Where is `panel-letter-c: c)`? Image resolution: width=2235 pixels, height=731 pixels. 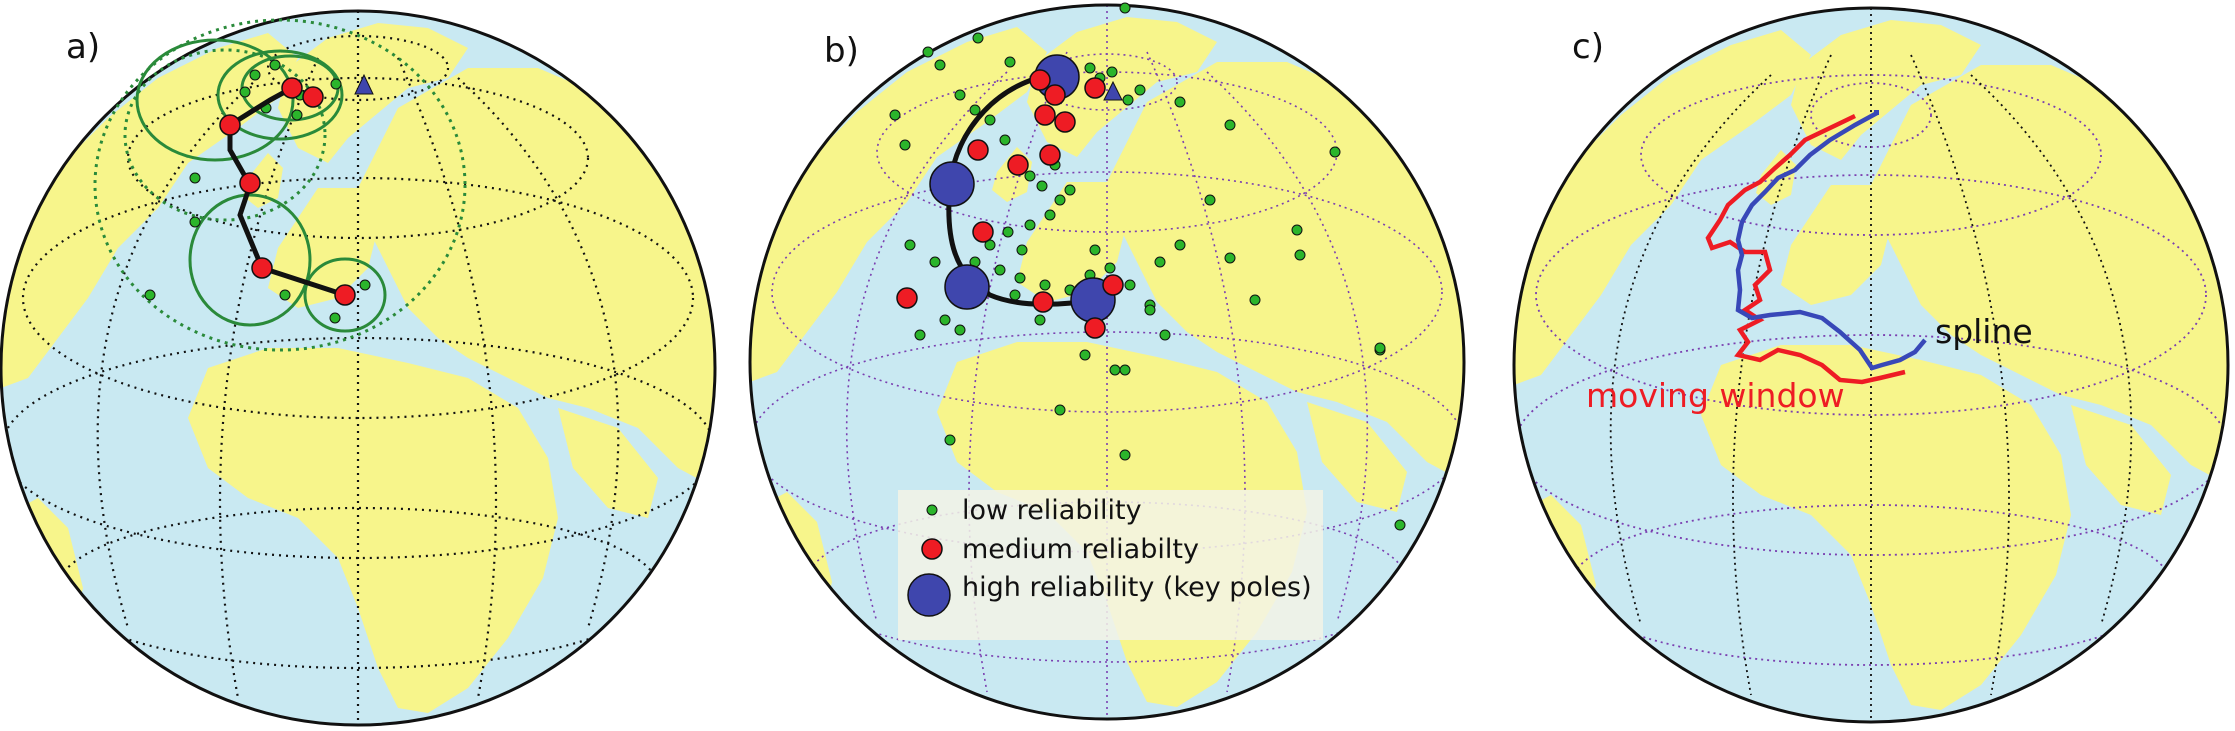
panel-letter-c: c) is located at coordinates (1588, 47).